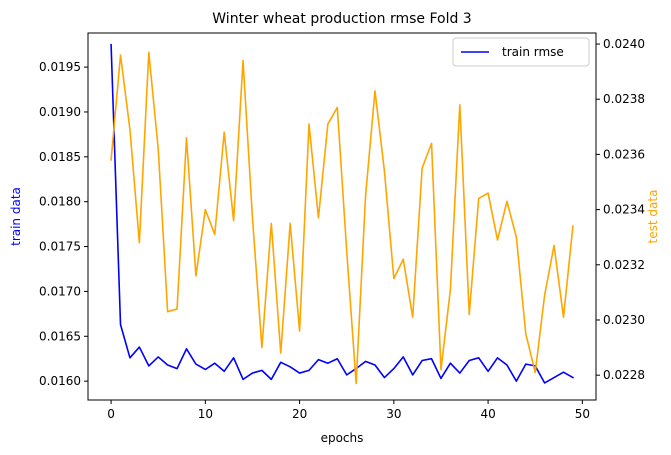  I want to click on y-right-tick-label: 0.0230, so click(624, 320).